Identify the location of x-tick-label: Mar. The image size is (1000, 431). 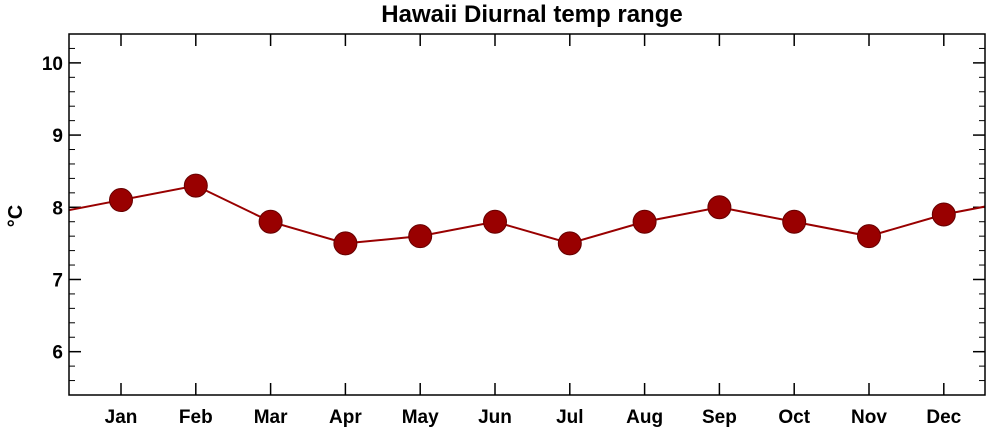
(271, 417).